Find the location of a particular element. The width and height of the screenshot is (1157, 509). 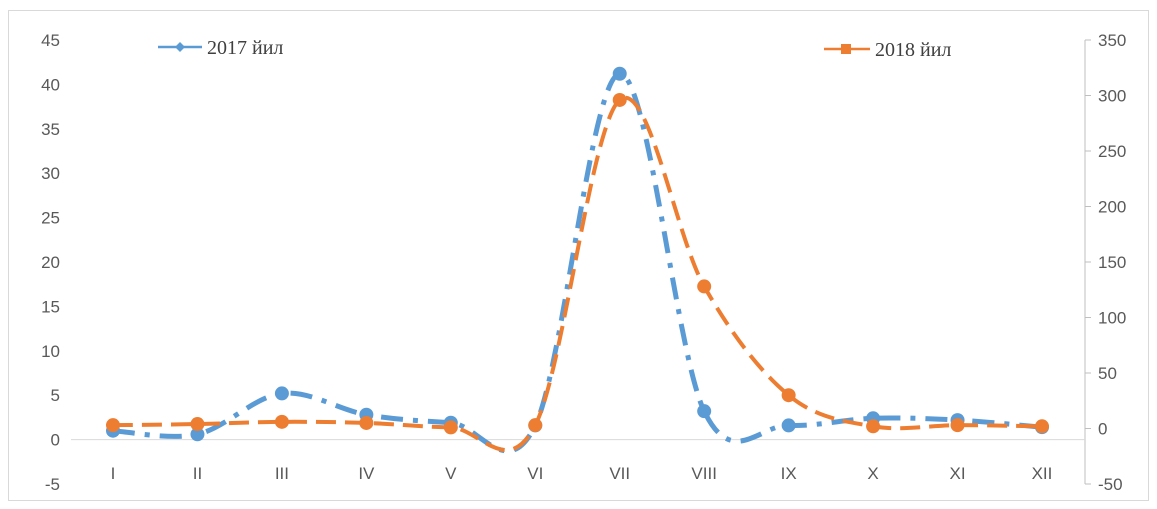

left-axis-tick-labels: 45 40 35 30 25 20 15 10 5 0 -5 is located at coordinates (50, 262).